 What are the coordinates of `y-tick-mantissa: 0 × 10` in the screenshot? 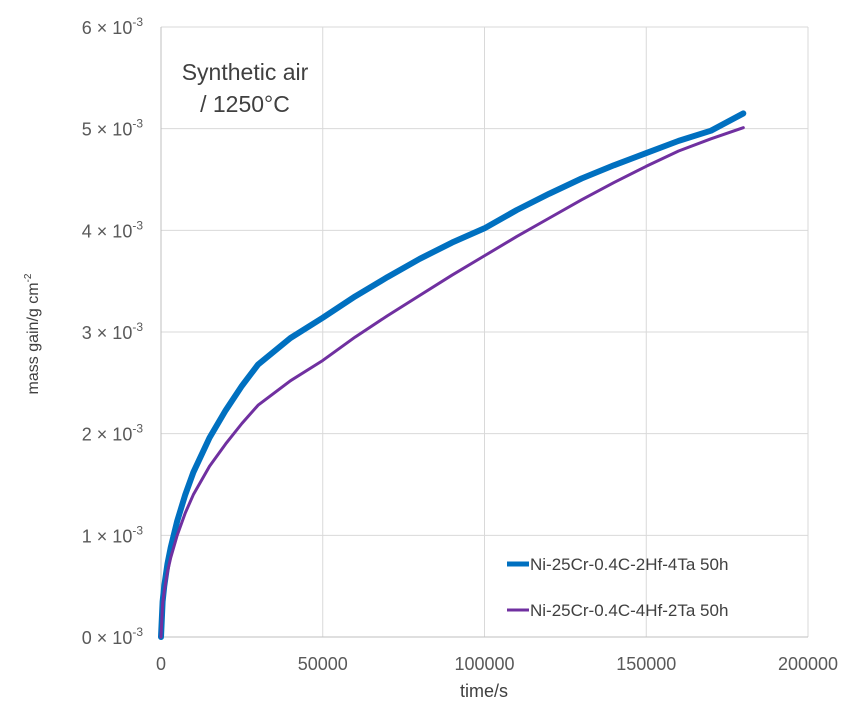 It's located at (107, 638).